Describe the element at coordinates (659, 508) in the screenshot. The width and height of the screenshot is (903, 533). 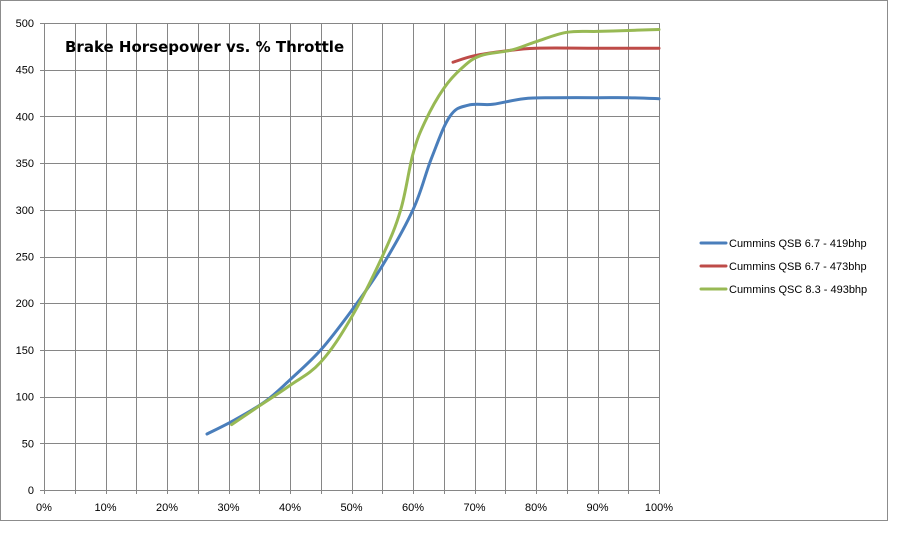
I see `x-tick-label: 100%` at that location.